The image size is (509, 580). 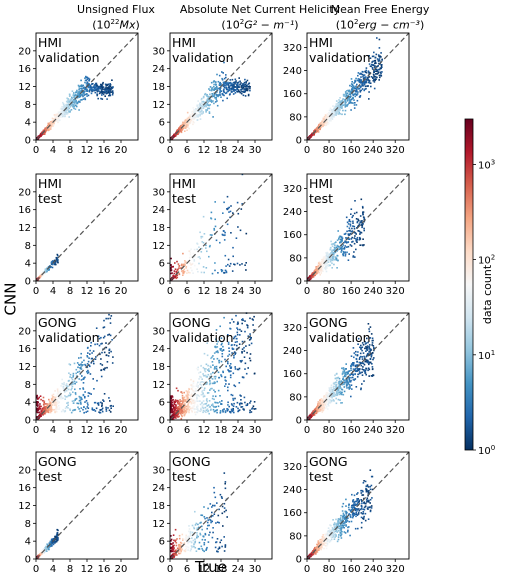 I want to click on x-tick-label: 6, so click(x=187, y=291).